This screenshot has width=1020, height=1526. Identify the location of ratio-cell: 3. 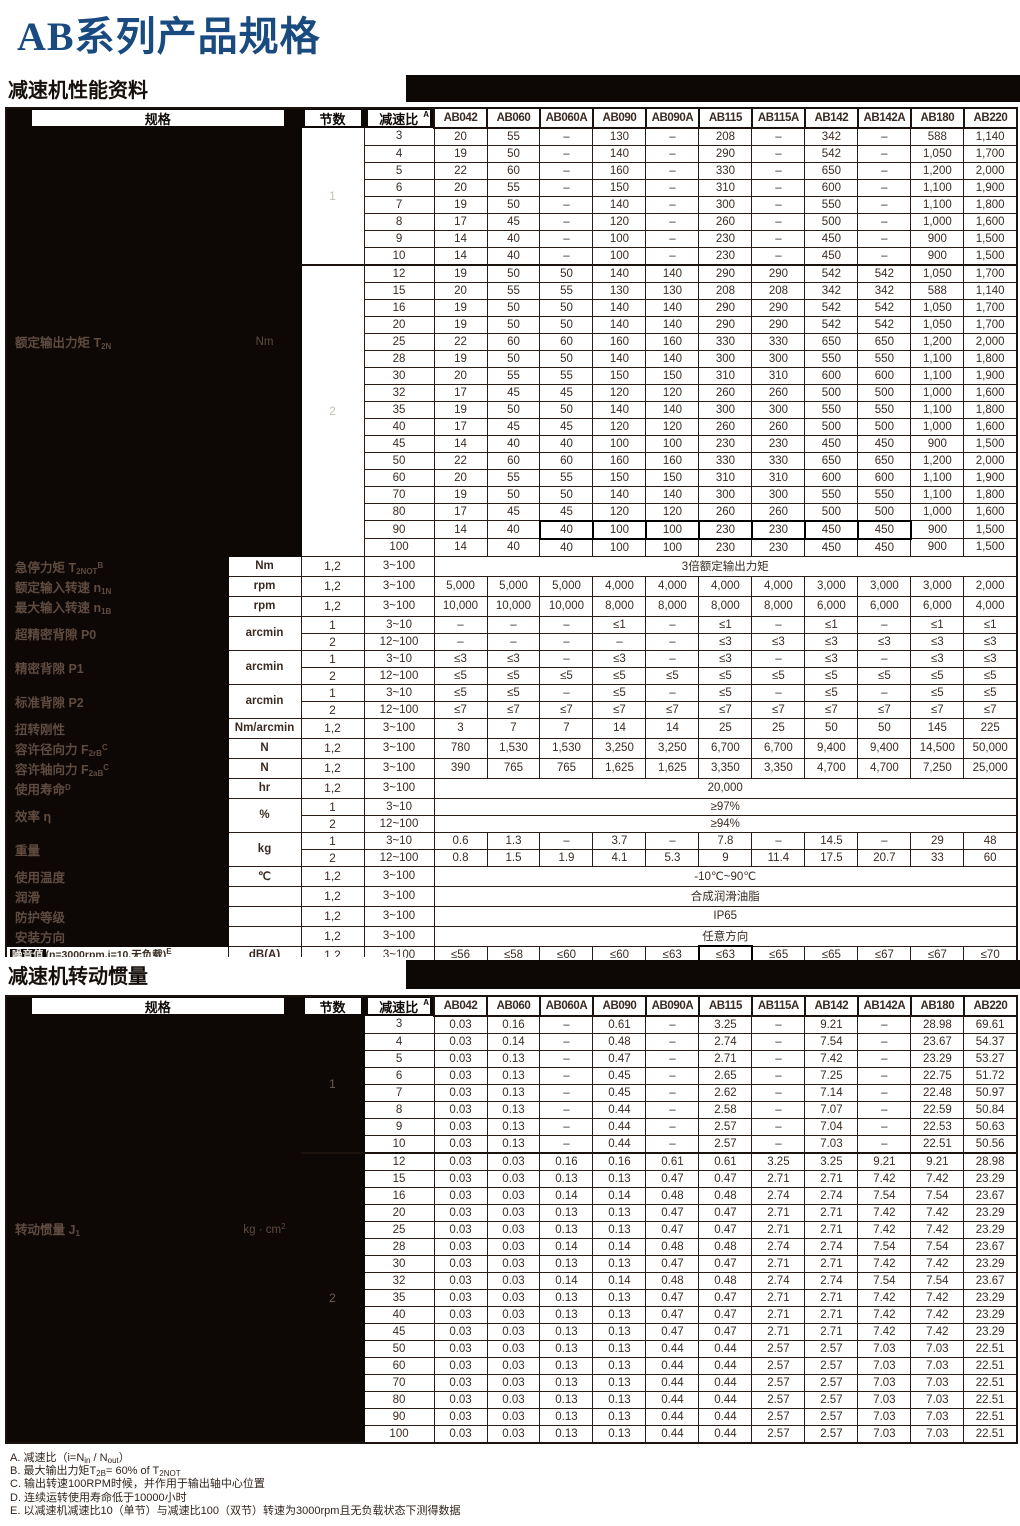
(399, 1024).